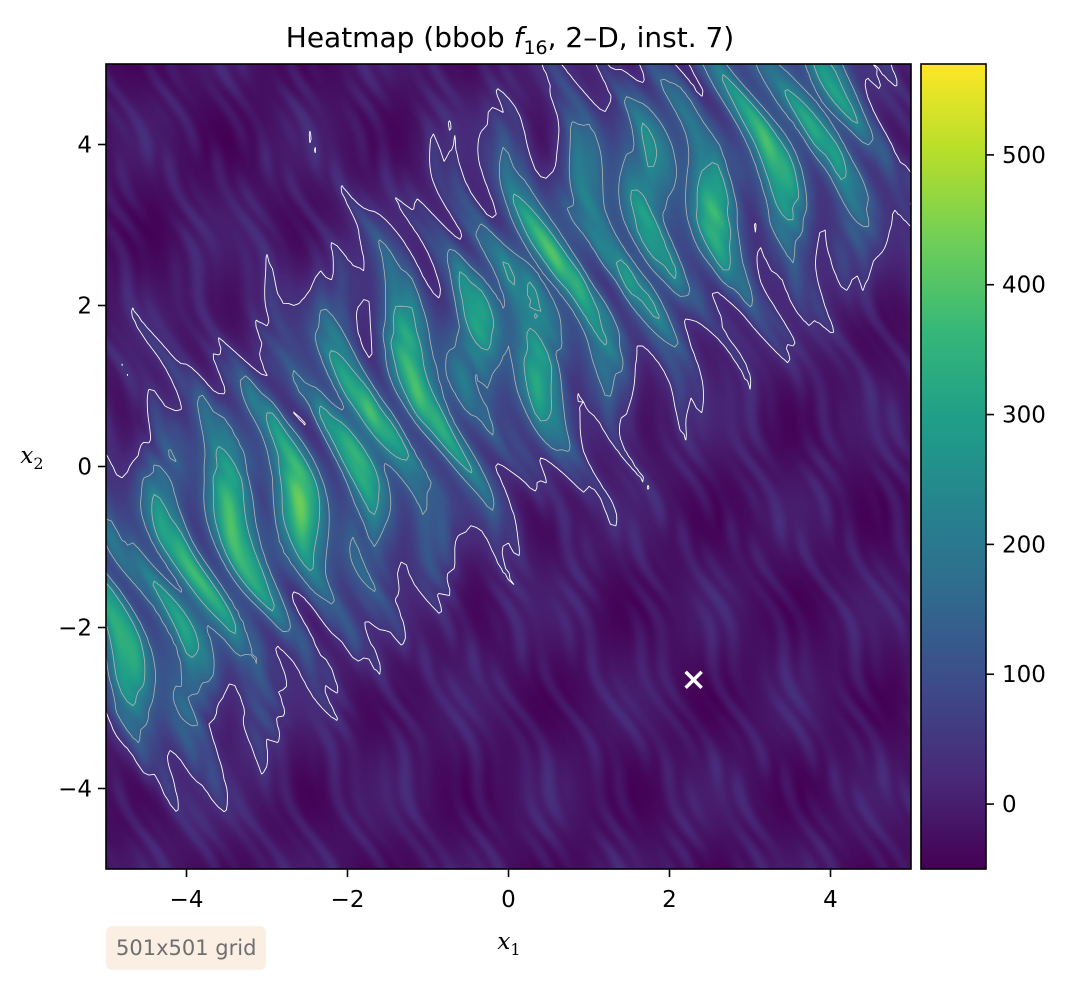  I want to click on x-tick-label: 2, so click(669, 900).